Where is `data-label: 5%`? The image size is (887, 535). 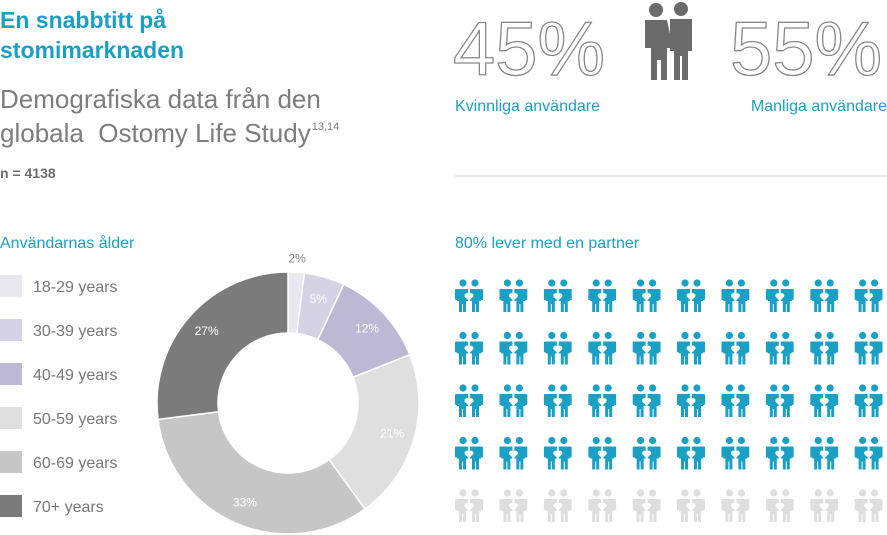
data-label: 5% is located at coordinates (319, 299).